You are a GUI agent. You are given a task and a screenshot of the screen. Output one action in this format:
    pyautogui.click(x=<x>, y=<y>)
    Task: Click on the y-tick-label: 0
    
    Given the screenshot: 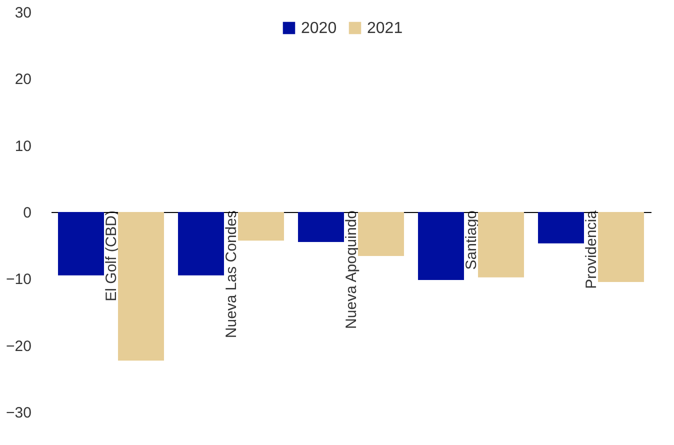 What is the action you would take?
    pyautogui.click(x=27, y=213)
    